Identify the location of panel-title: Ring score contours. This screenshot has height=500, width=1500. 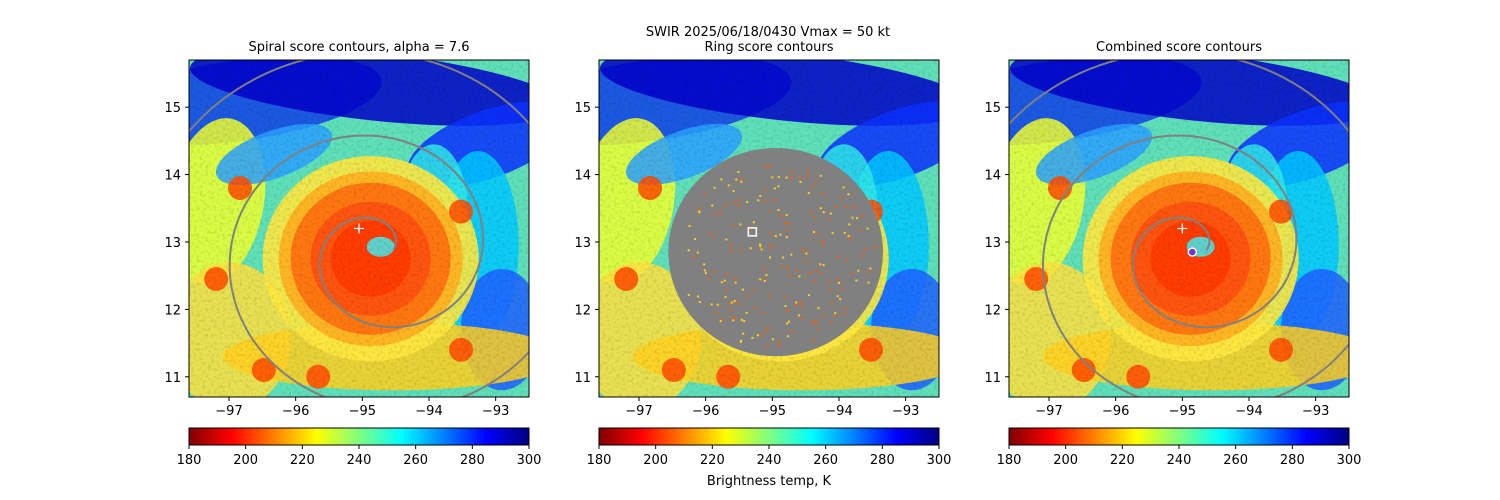
(768, 47).